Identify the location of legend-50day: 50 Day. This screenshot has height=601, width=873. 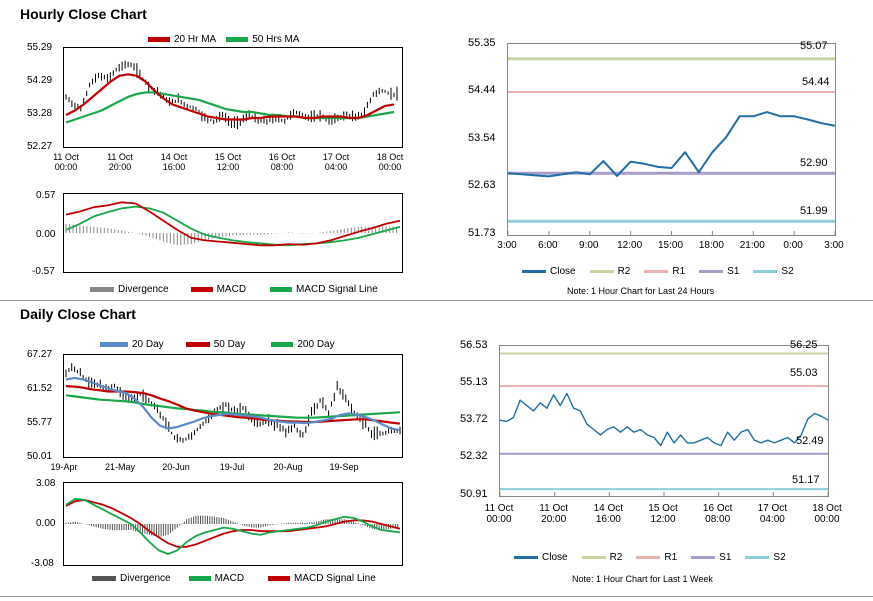
(229, 344).